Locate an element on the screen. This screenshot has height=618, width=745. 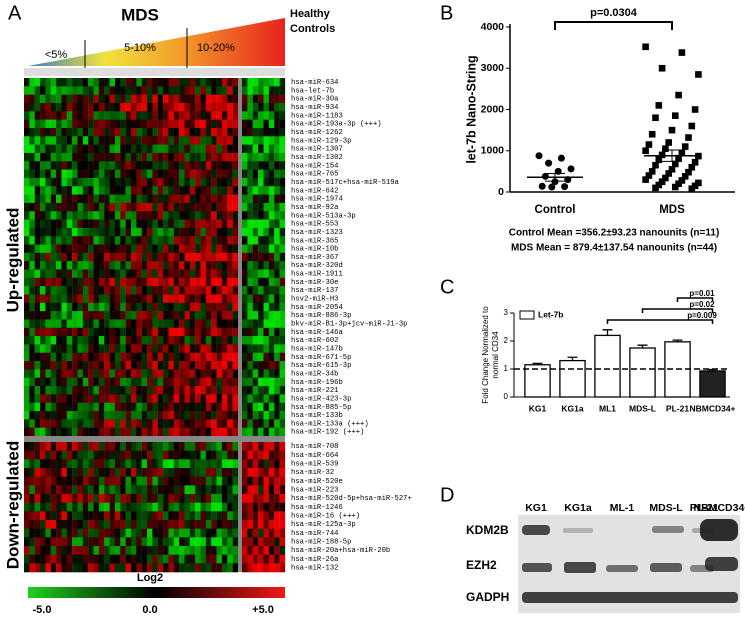
mirna-label: hsa-miR-1246 is located at coordinates (317, 508).